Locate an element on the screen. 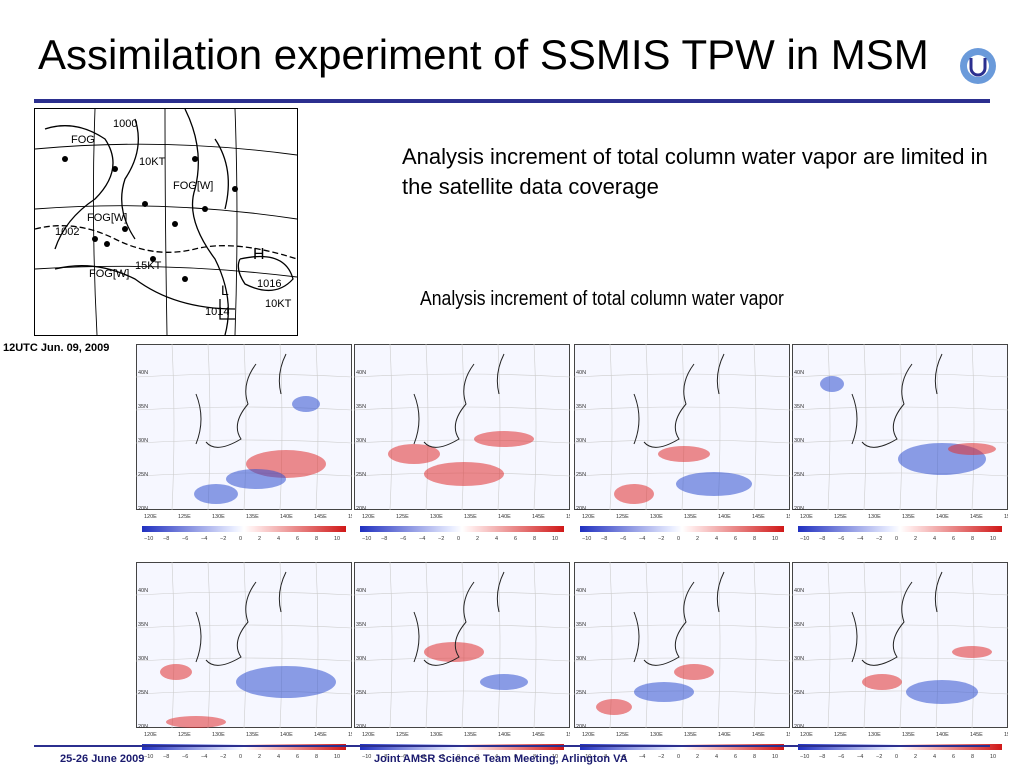 The width and height of the screenshot is (1024, 768). map-label: 10KT is located at coordinates (278, 304).